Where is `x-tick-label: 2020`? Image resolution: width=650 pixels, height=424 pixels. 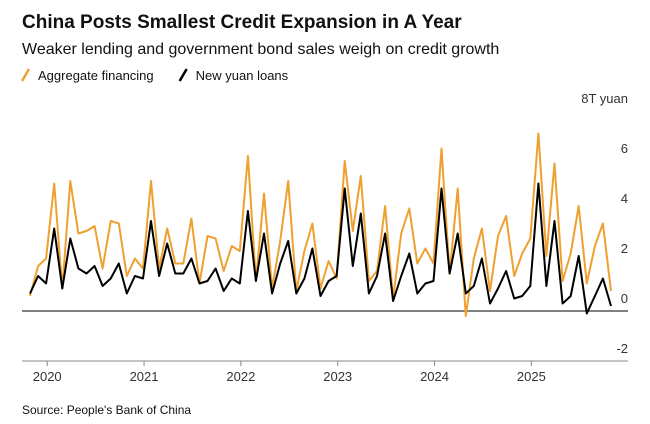
x-tick-label: 2020 is located at coordinates (47, 376).